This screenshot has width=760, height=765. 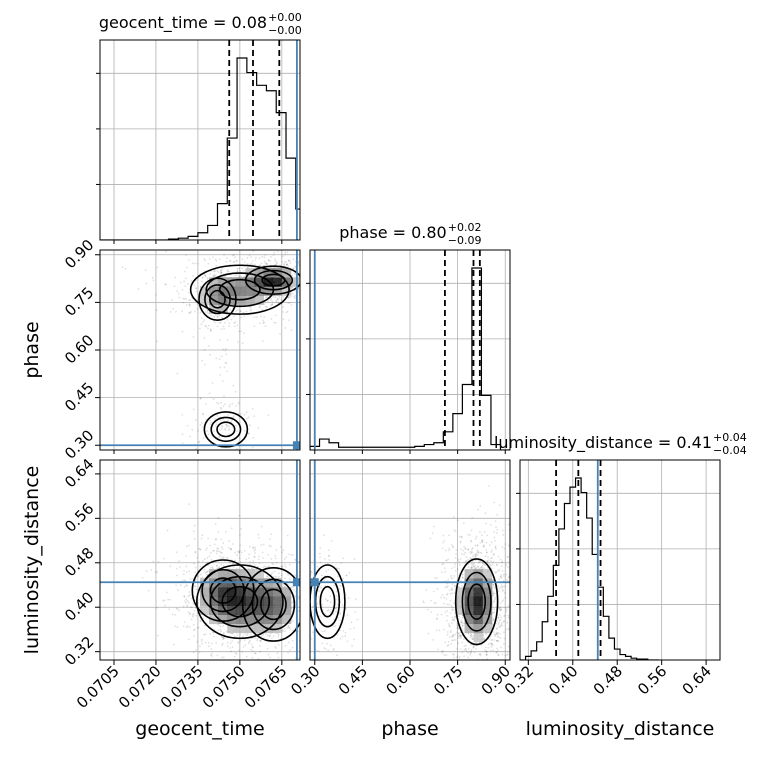 What do you see at coordinates (79, 651) in the screenshot?
I see `ytick-label-luminosity_distance-0: 0.32` at bounding box center [79, 651].